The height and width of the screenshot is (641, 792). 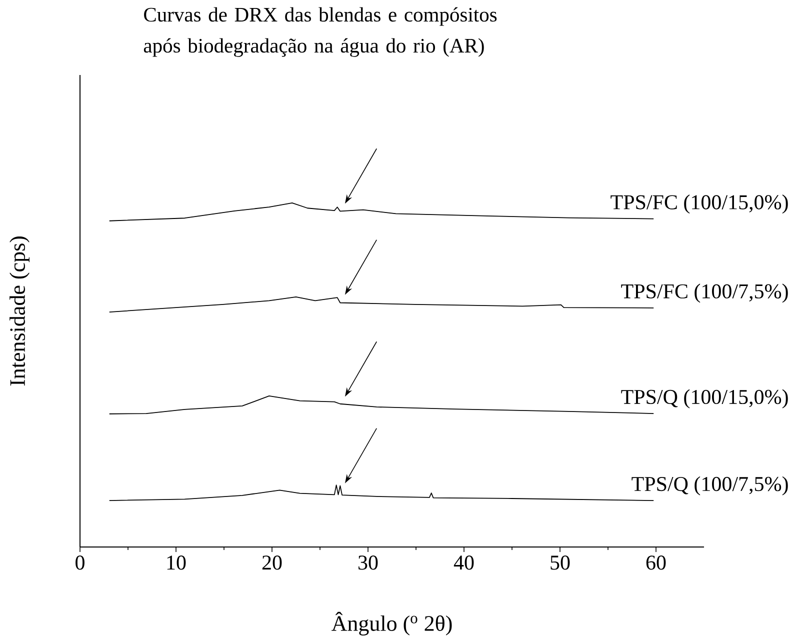 What do you see at coordinates (176, 563) in the screenshot?
I see `x-tick-label: 10` at bounding box center [176, 563].